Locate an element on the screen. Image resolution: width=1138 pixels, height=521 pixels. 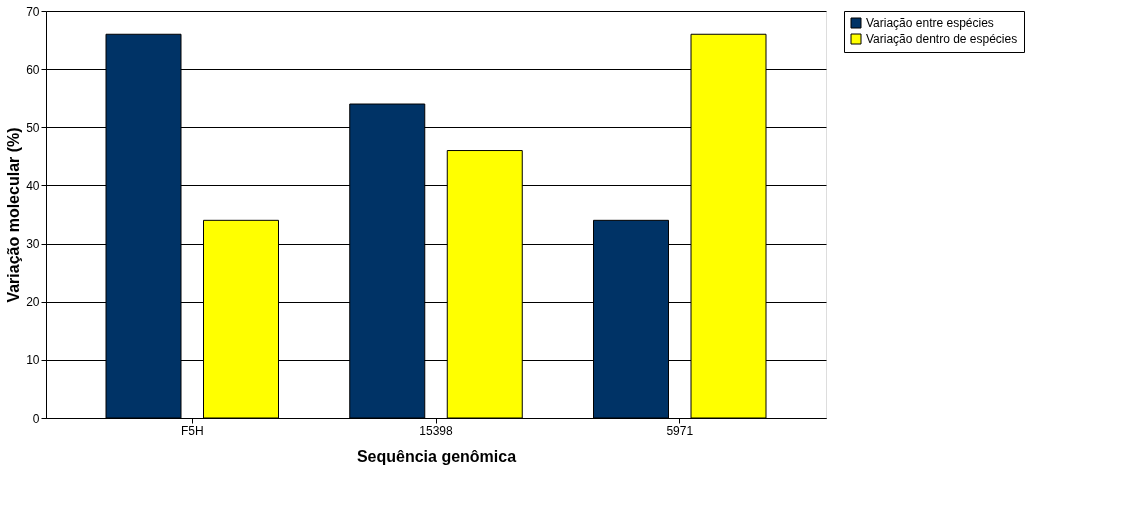
x-axis-title: Sequência genômica is located at coordinates (436, 456).